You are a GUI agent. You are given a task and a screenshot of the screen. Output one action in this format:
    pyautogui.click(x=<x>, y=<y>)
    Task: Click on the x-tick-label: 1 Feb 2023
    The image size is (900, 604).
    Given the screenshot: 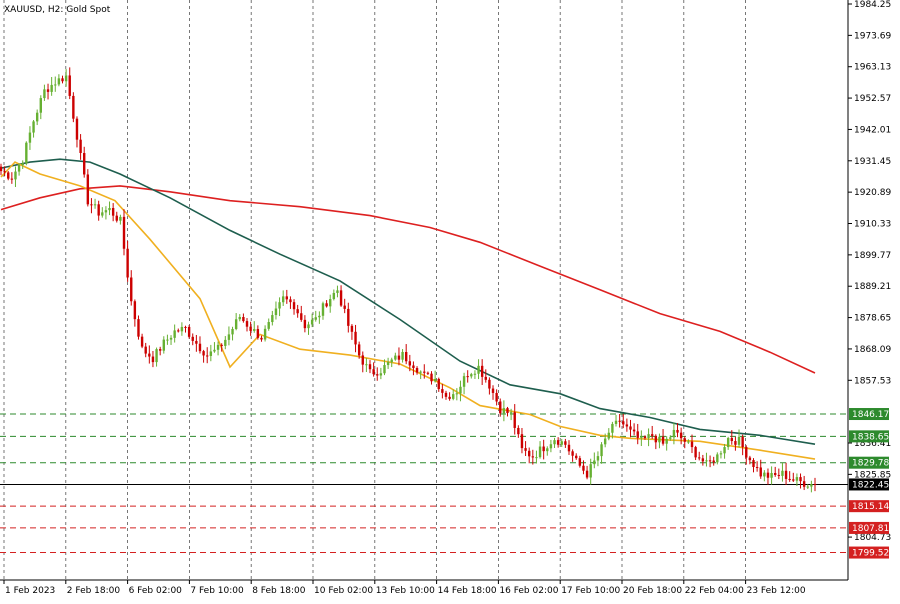 What is the action you would take?
    pyautogui.click(x=30, y=591)
    